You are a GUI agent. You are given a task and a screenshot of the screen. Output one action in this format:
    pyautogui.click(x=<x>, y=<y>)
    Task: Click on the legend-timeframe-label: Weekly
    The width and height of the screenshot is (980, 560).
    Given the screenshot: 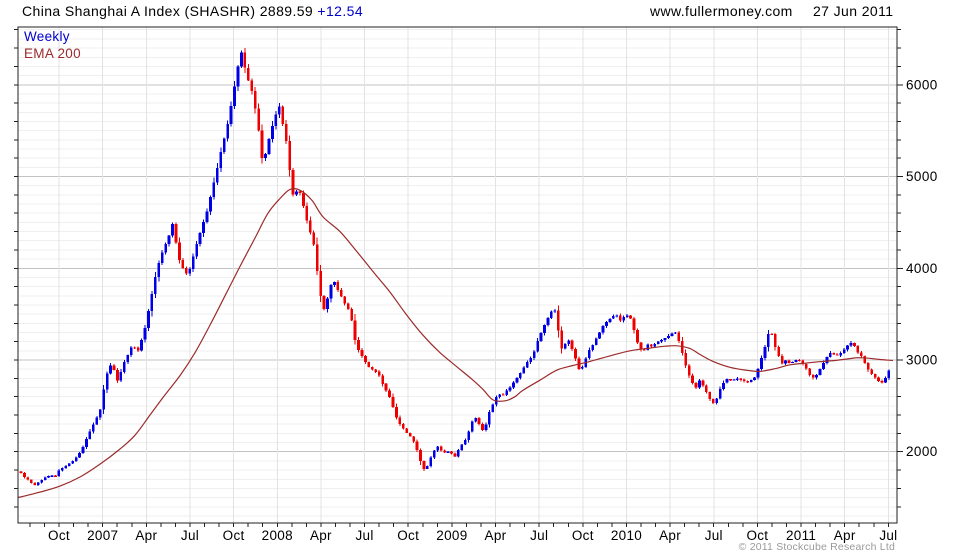 What is the action you would take?
    pyautogui.click(x=47, y=36)
    